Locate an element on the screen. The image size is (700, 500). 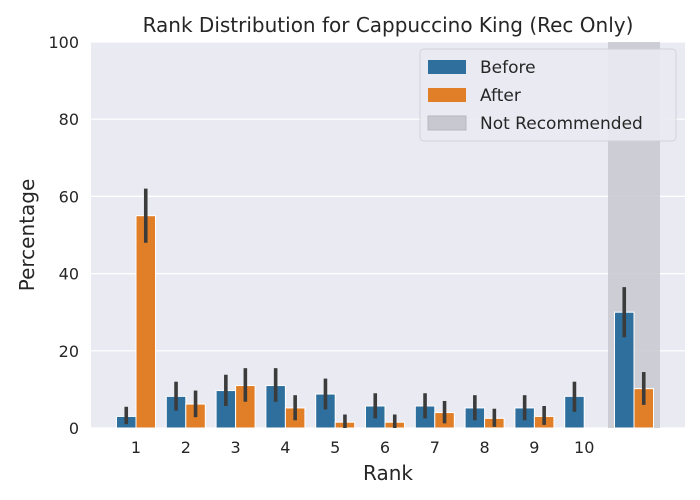
y-tick-label: 60 is located at coordinates (69, 196).